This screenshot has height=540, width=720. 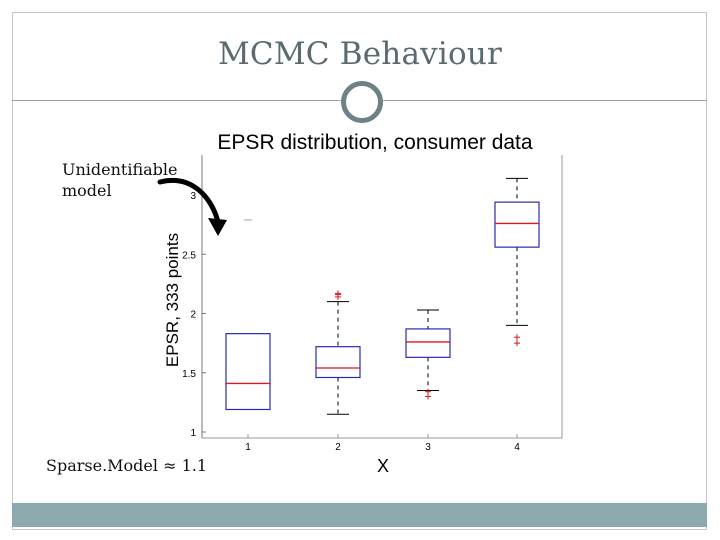 I want to click on curved-arrow-icon, so click(x=192, y=207).